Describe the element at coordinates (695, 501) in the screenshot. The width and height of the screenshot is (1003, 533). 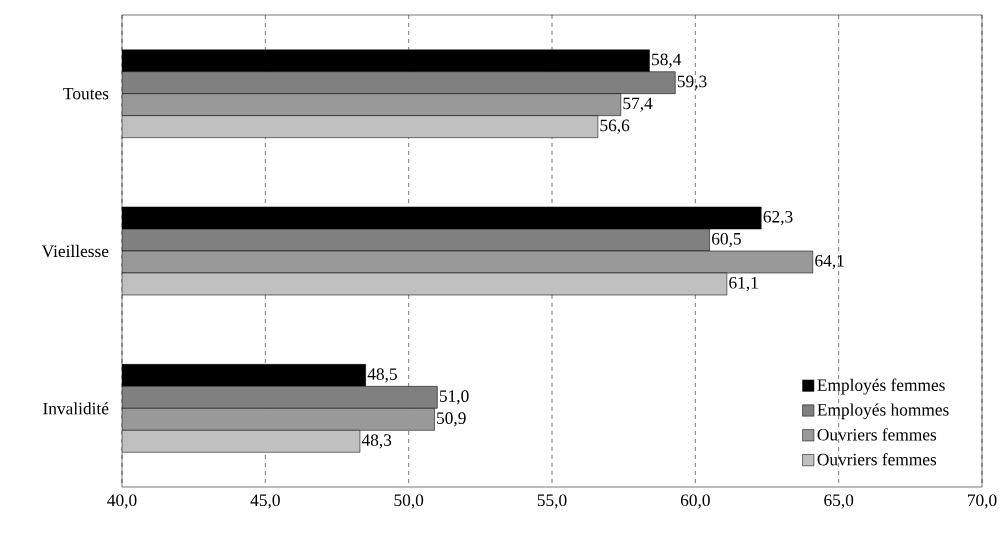
I see `x-tick-label: 60,0` at that location.